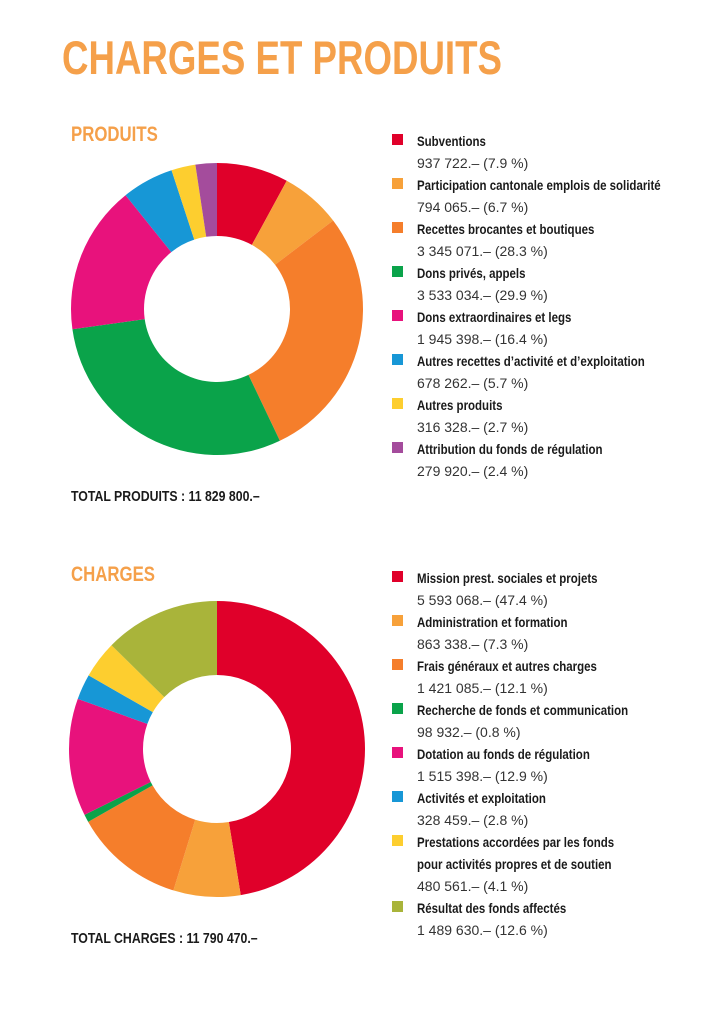  Describe the element at coordinates (109, 756) in the screenshot. I see `charges-slice-dotation-au-fonds-de-regulation` at that location.